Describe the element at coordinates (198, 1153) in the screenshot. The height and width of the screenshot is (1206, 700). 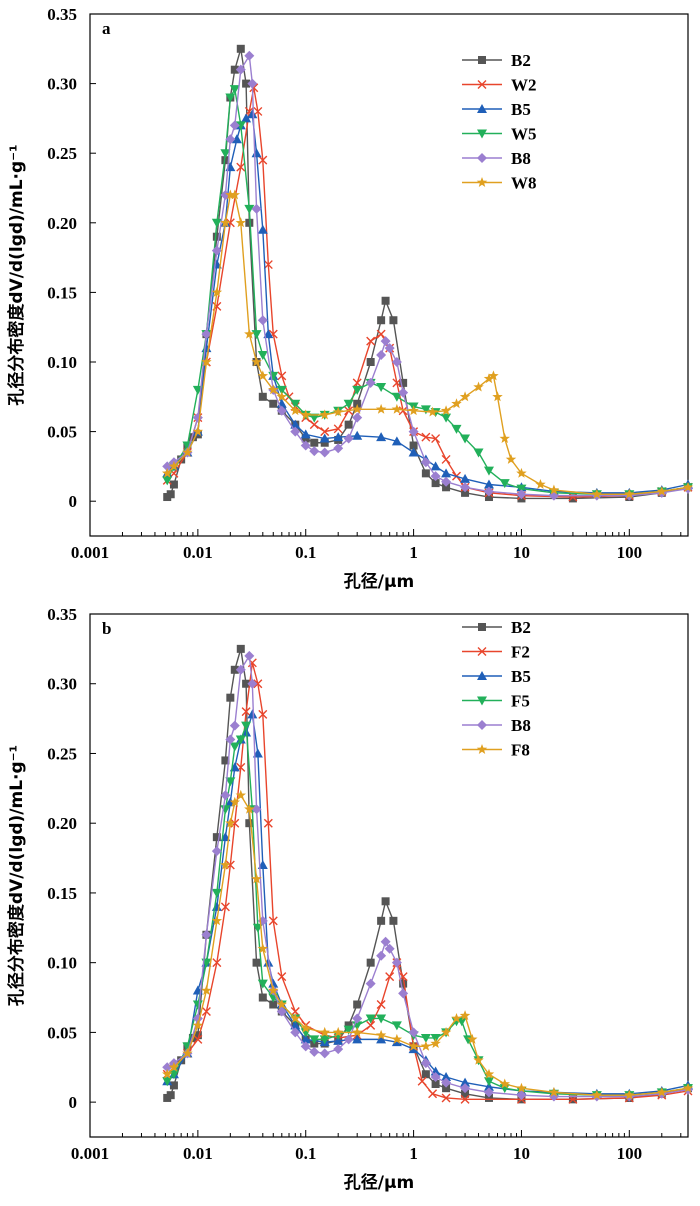
I see `x-tick-label: 0.01` at that location.